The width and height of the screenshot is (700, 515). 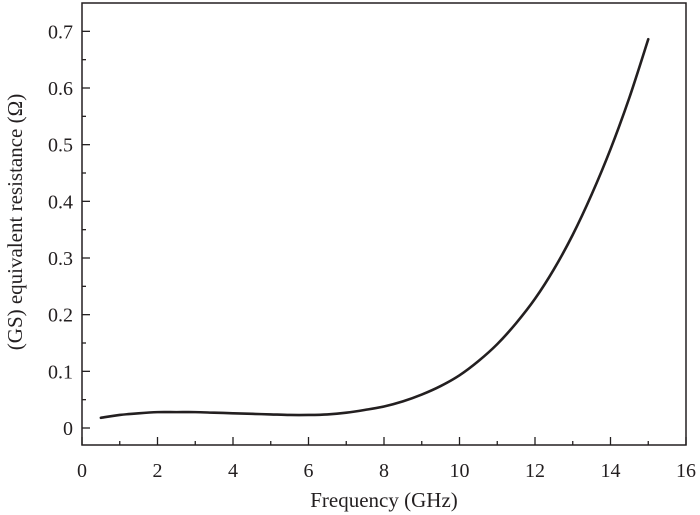 What do you see at coordinates (68, 429) in the screenshot?
I see `y-tick-label: 0` at bounding box center [68, 429].